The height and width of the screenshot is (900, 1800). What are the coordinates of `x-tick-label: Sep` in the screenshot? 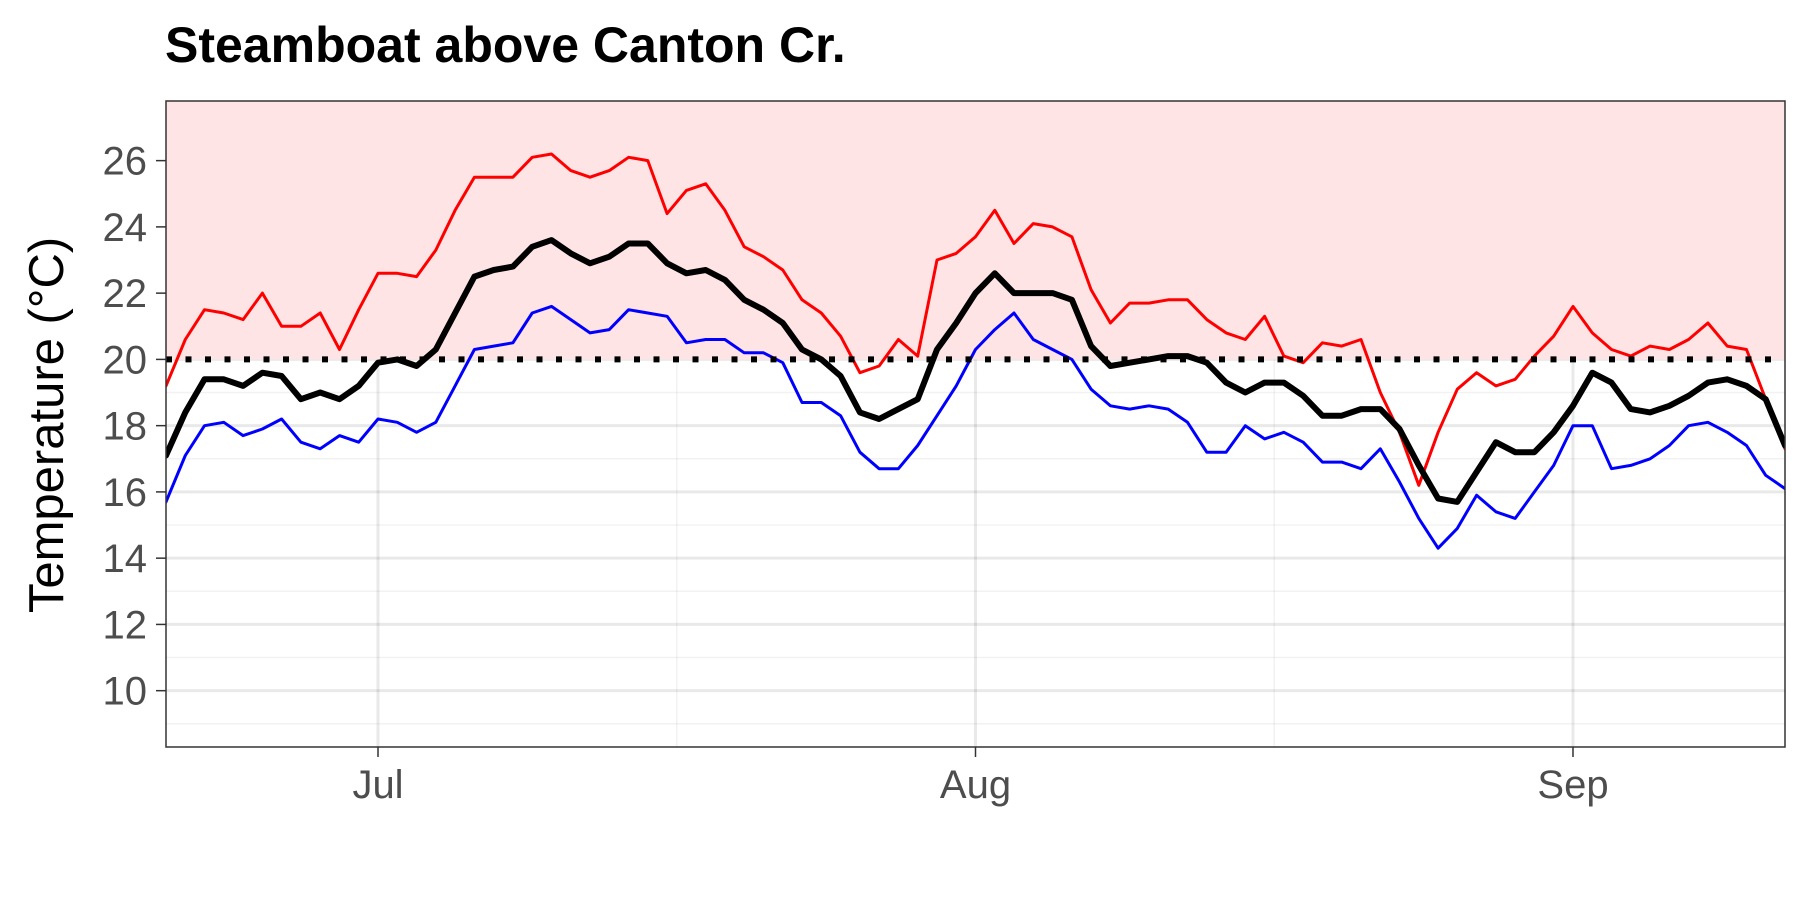 It's located at (1572, 785).